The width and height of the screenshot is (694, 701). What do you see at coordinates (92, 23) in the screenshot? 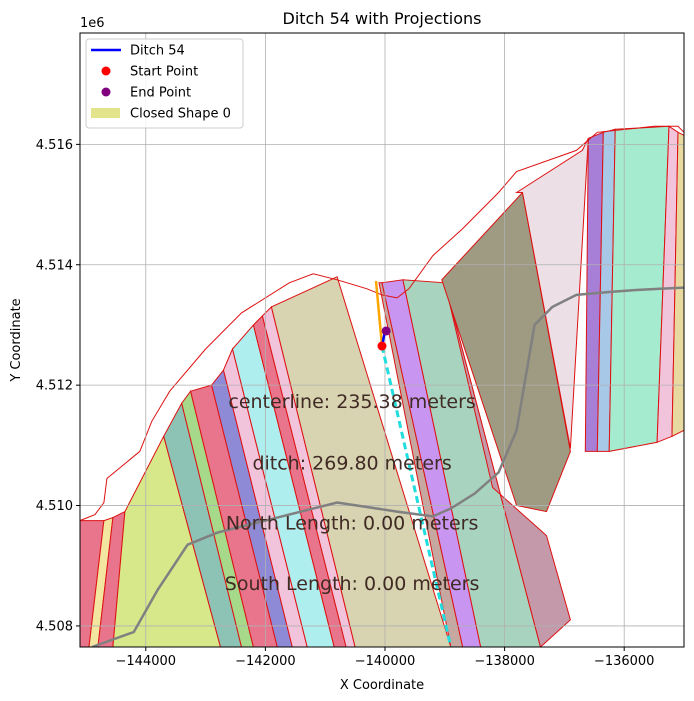
I see `y-offset-label: 1e6` at bounding box center [92, 23].